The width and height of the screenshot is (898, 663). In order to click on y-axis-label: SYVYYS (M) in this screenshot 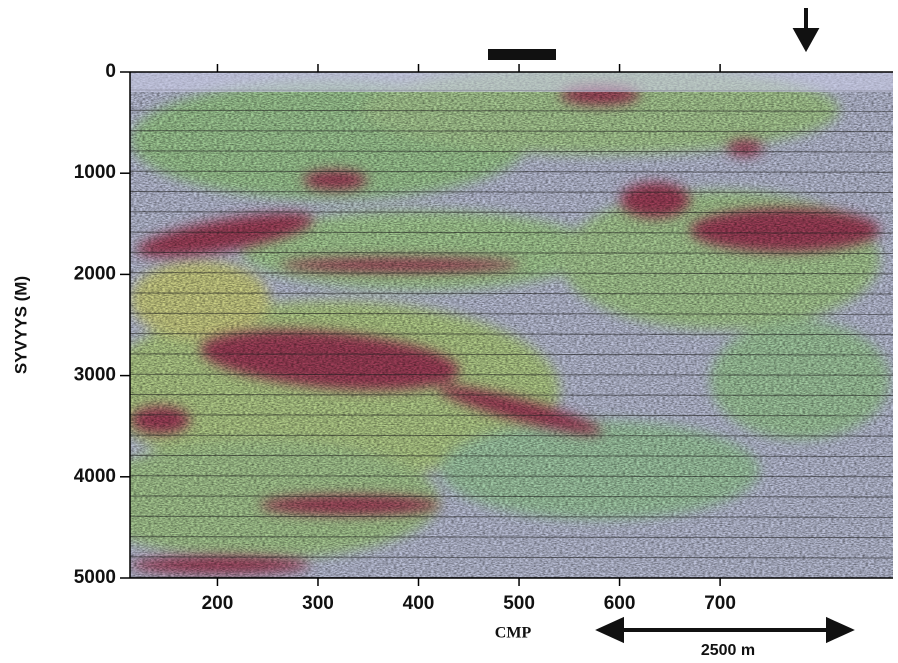, I will do `click(20, 325)`.